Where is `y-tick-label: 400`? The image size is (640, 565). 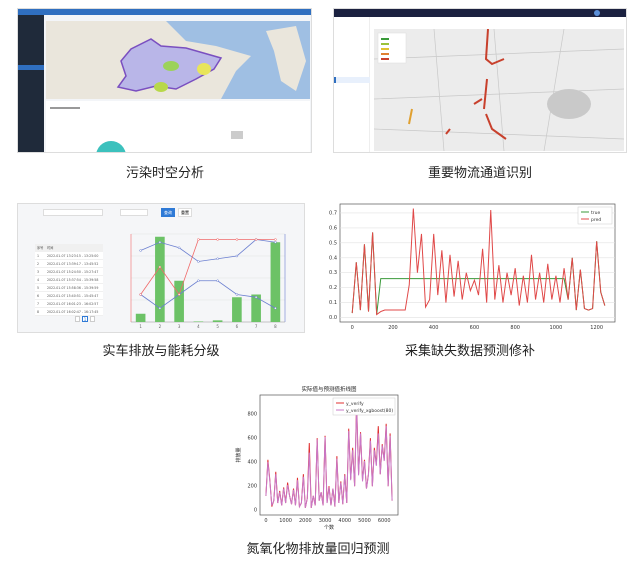 y-tick-label: 400 is located at coordinates (252, 463).